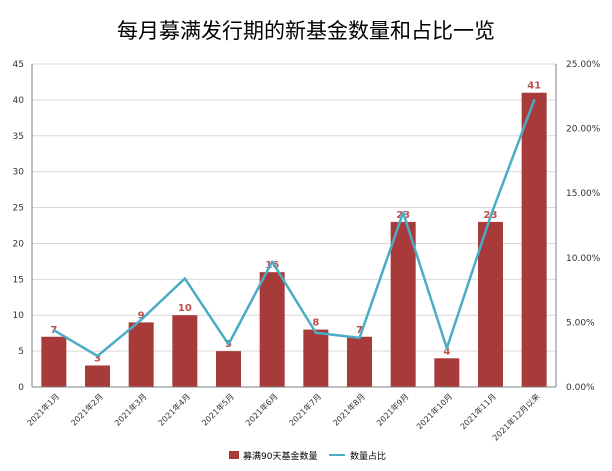 The height and width of the screenshot is (471, 612). Describe the element at coordinates (174, 409) in the screenshot. I see `x-tick-label: 2021年4月` at that location.